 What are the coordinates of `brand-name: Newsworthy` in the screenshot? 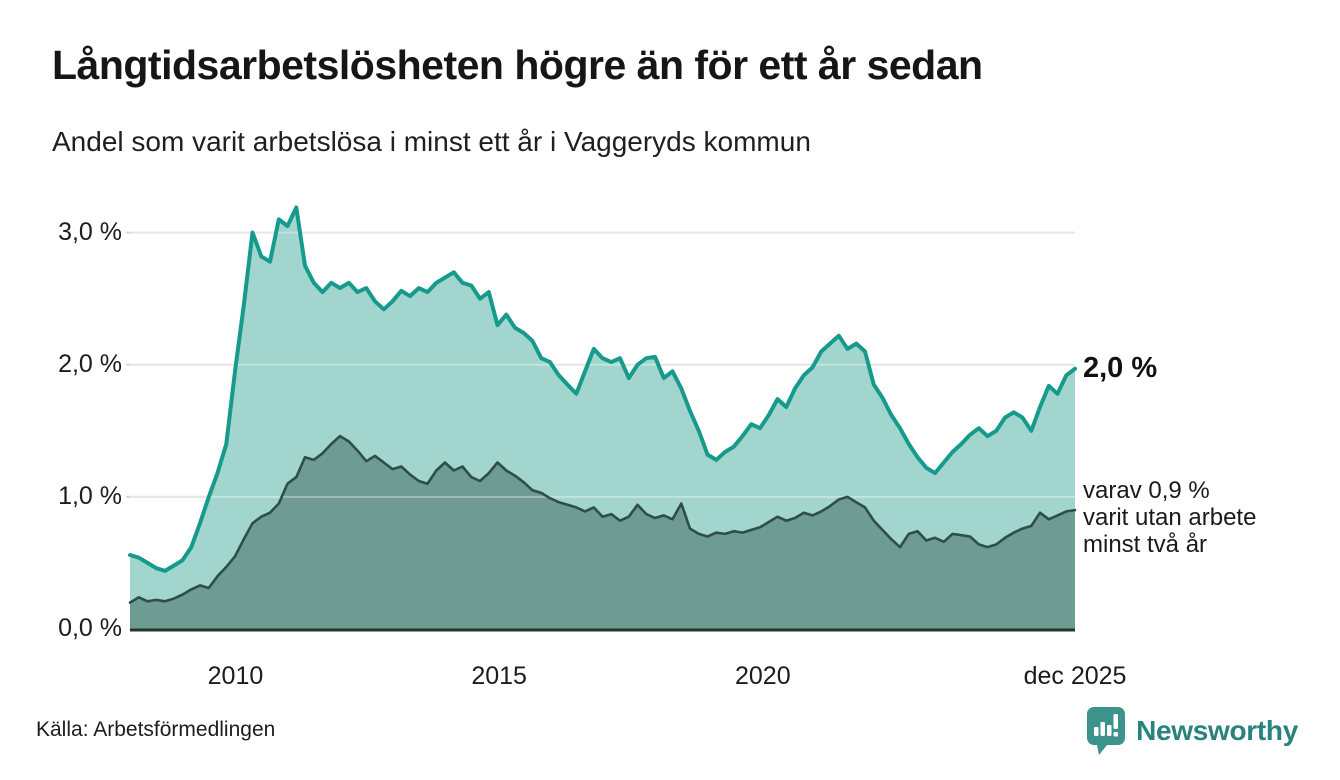 It's located at (1217, 730).